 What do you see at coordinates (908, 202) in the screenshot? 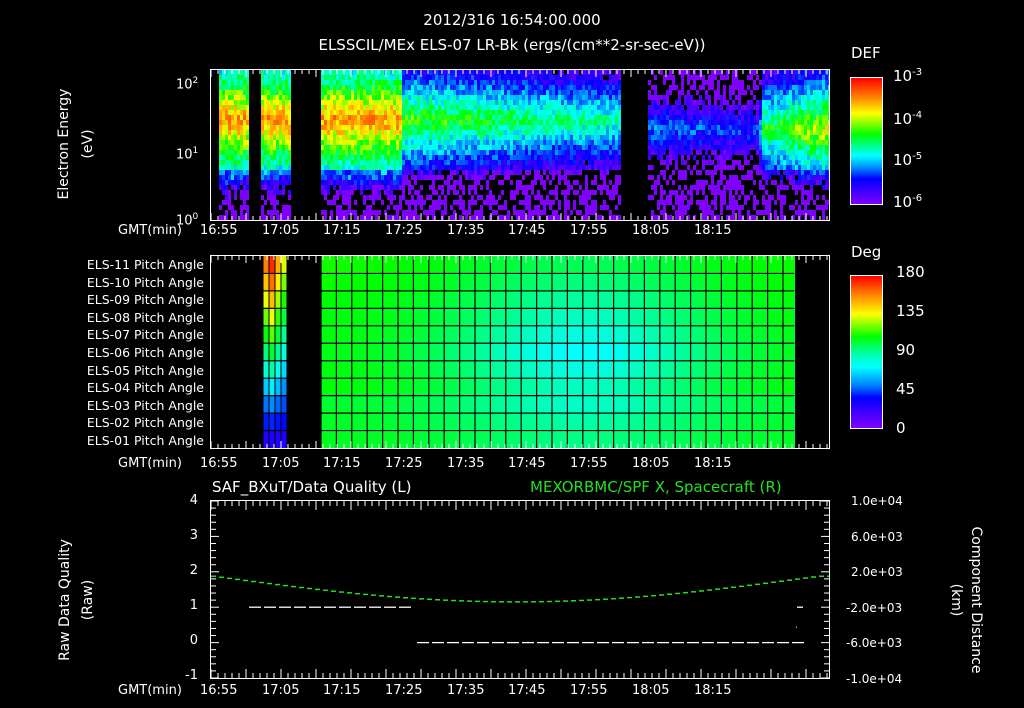
I see `colorbar-def-label-1e-6: 10⁻⁶` at bounding box center [908, 202].